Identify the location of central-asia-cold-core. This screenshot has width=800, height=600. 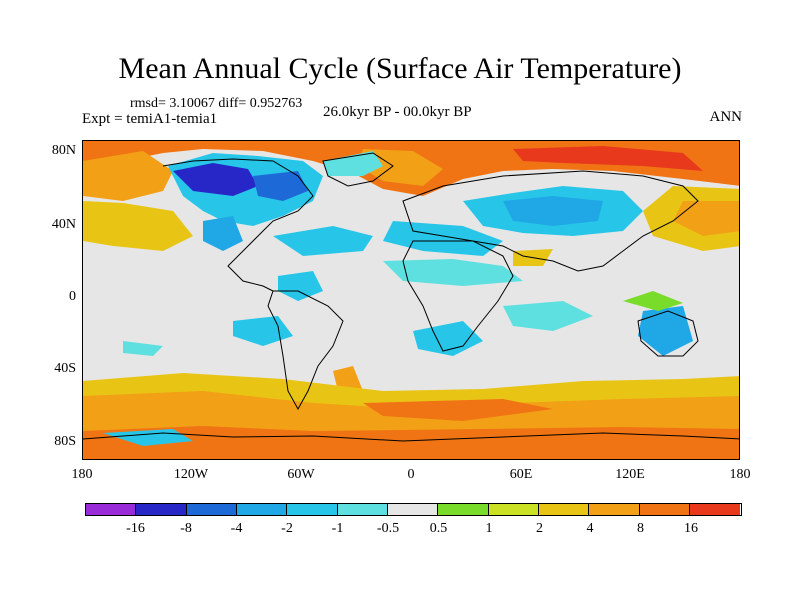
(553, 211).